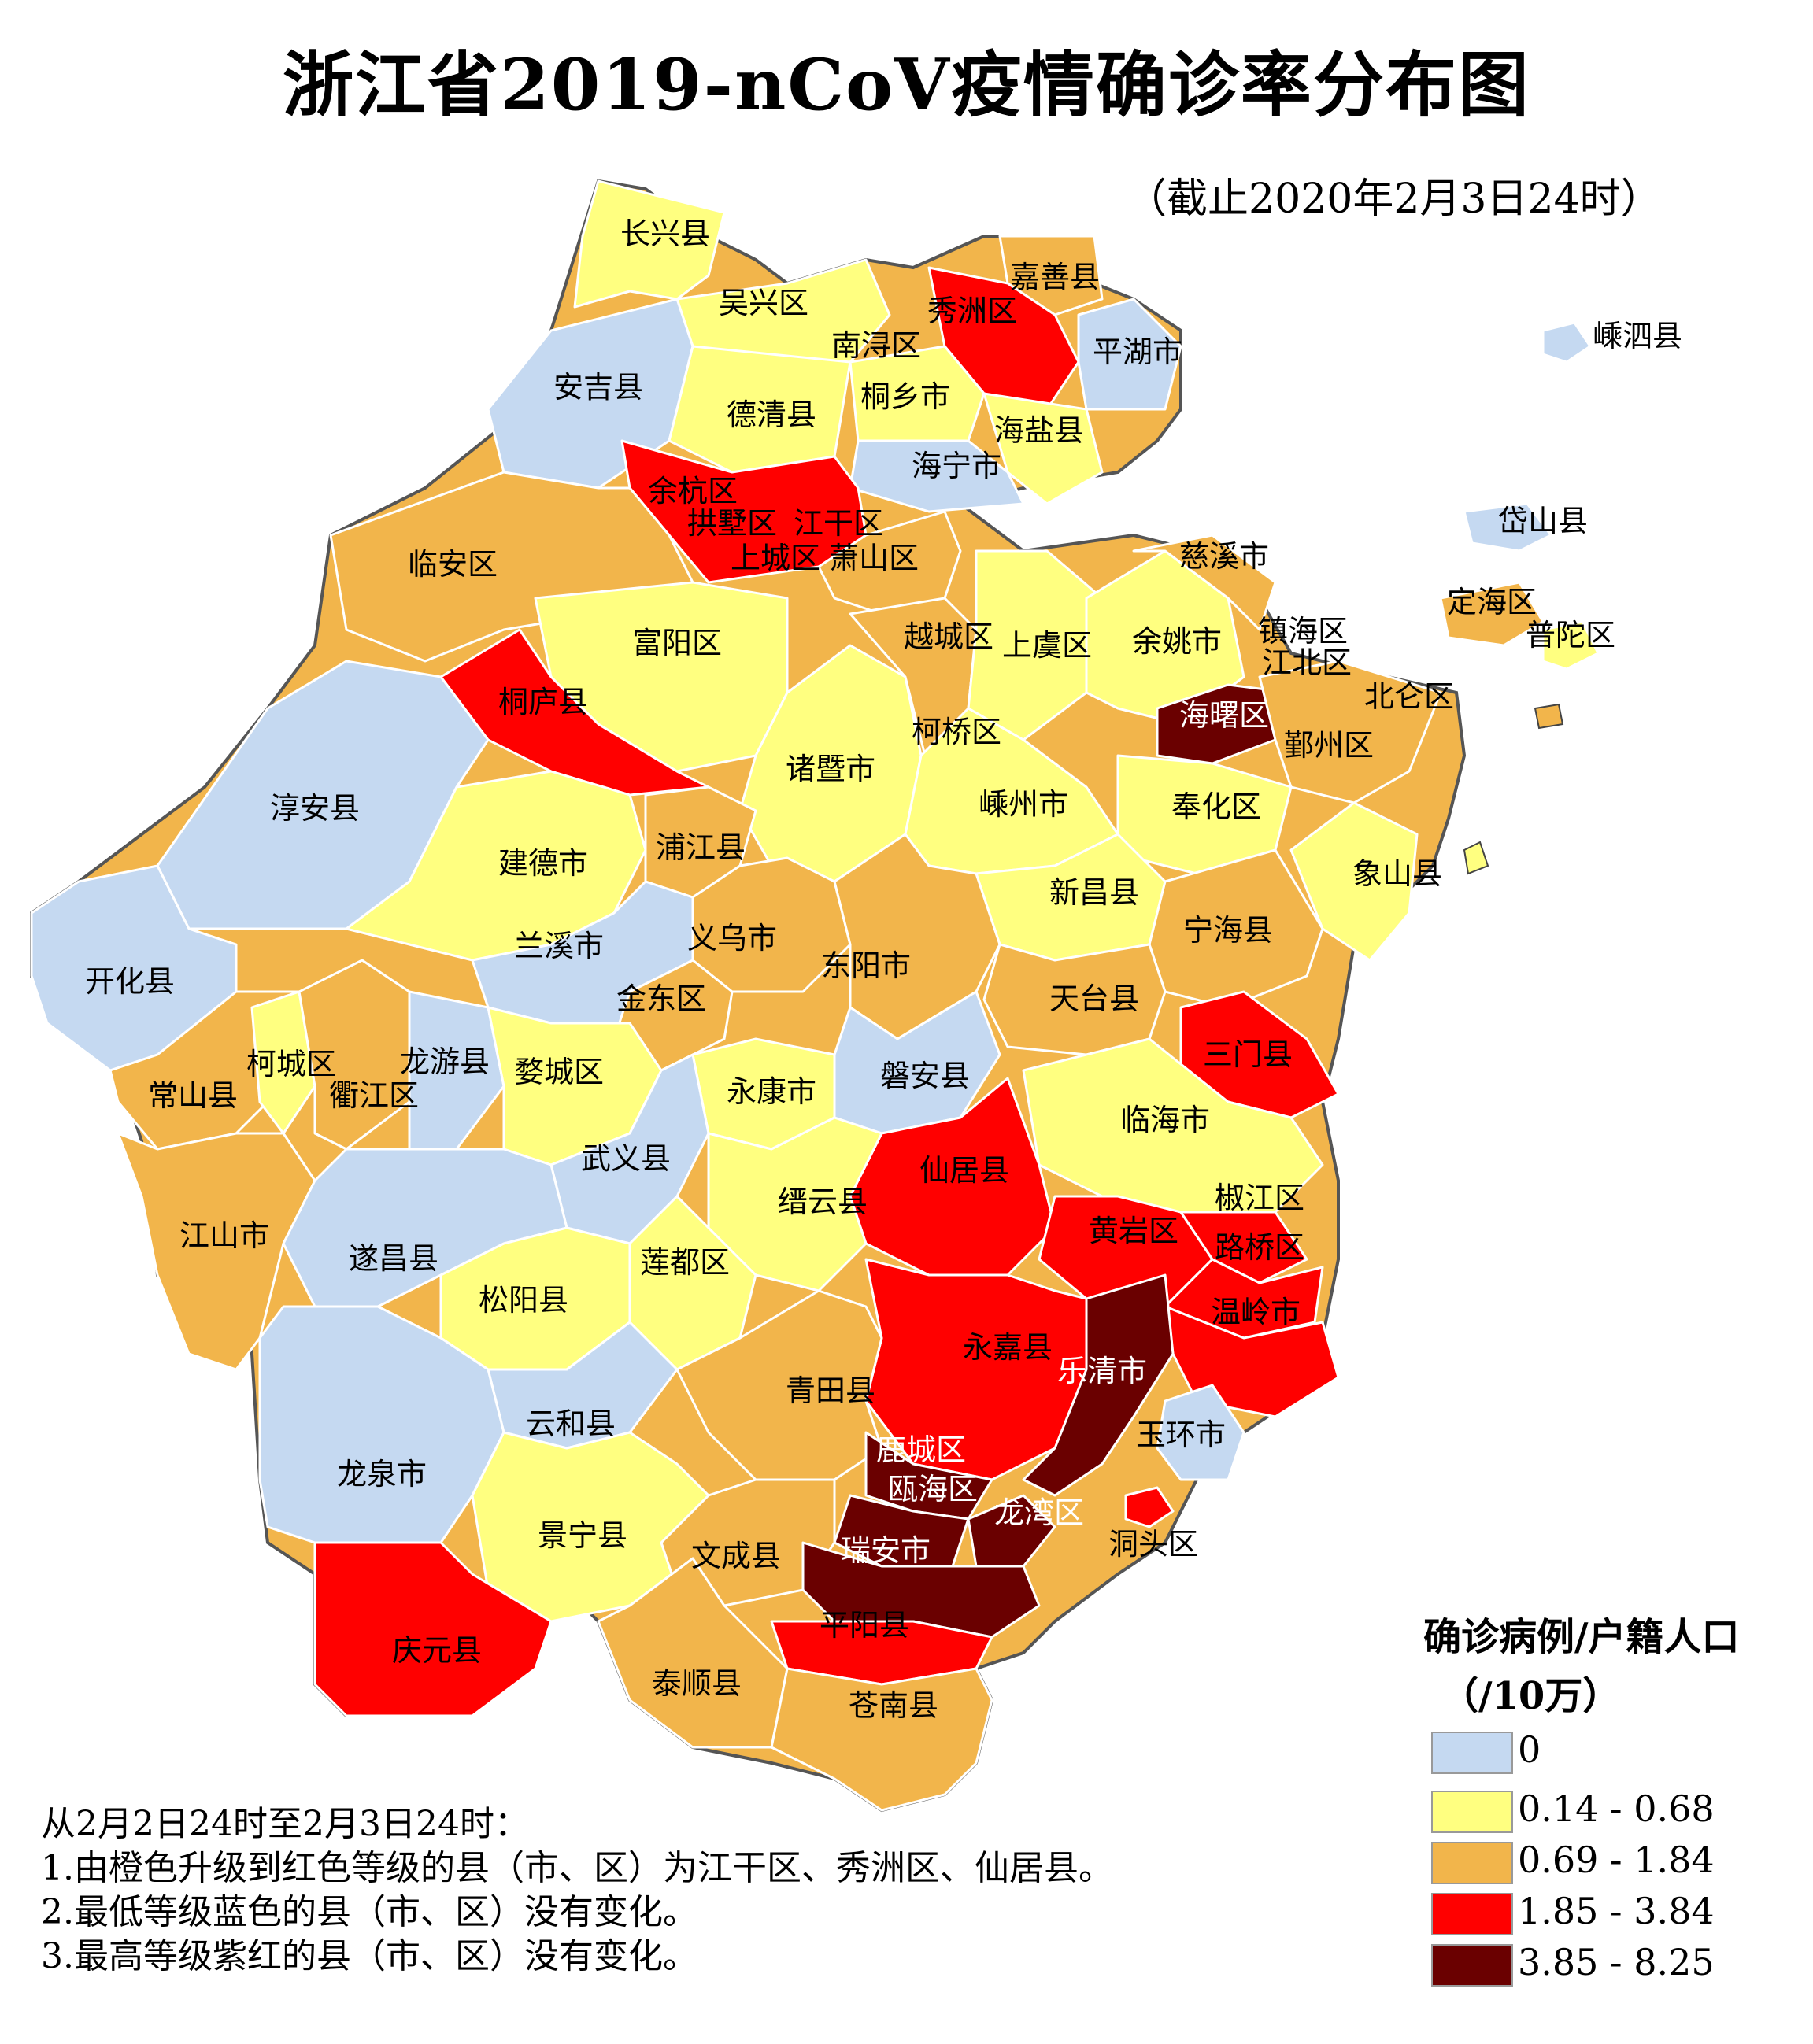 This screenshot has width=1813, height=2044. What do you see at coordinates (1543, 521) in the screenshot?
I see `district-label: 岱山县` at bounding box center [1543, 521].